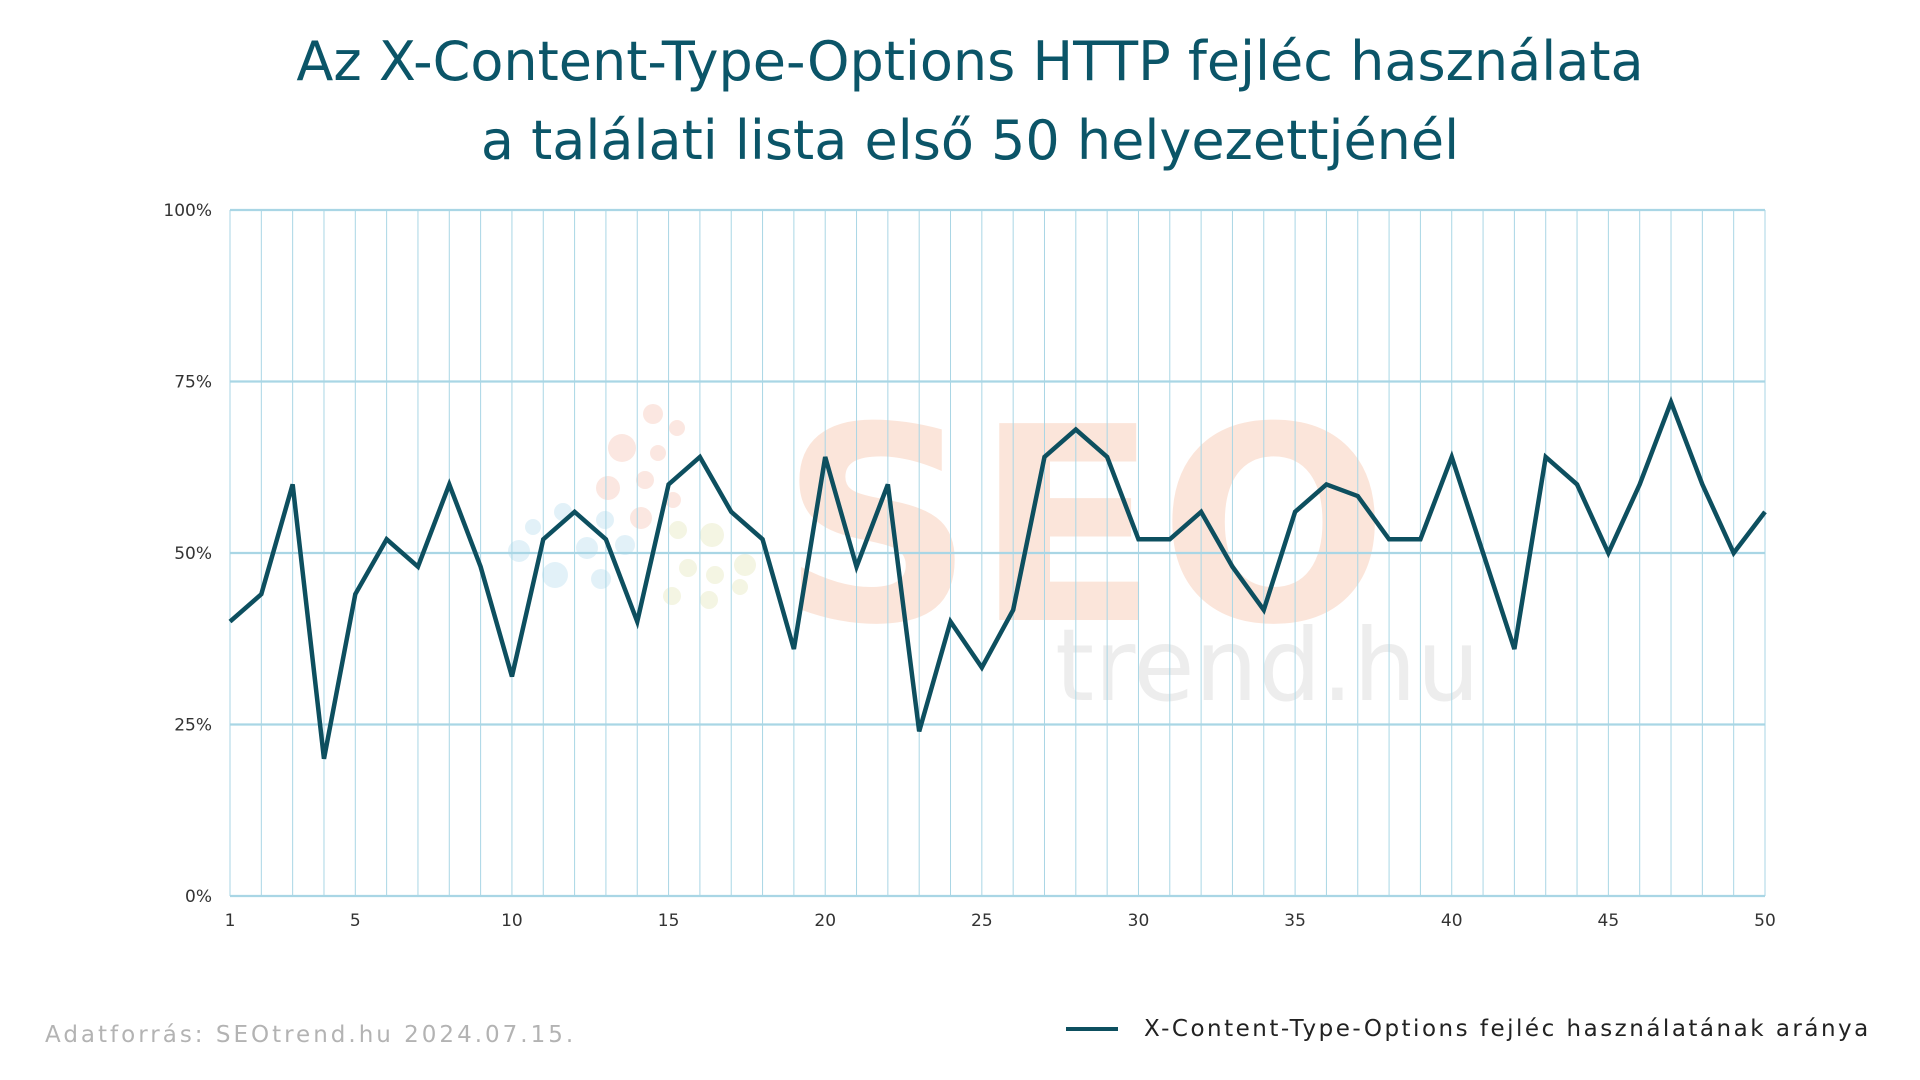  I want to click on watermark-dots, so click(632, 506).